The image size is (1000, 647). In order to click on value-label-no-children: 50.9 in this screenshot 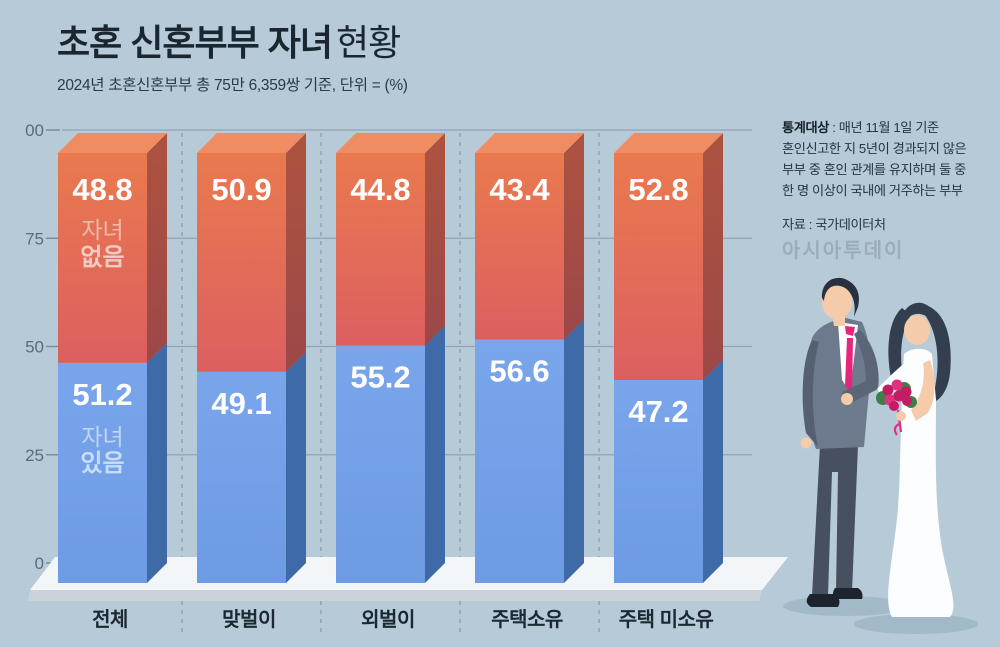, I will do `click(241, 189)`.